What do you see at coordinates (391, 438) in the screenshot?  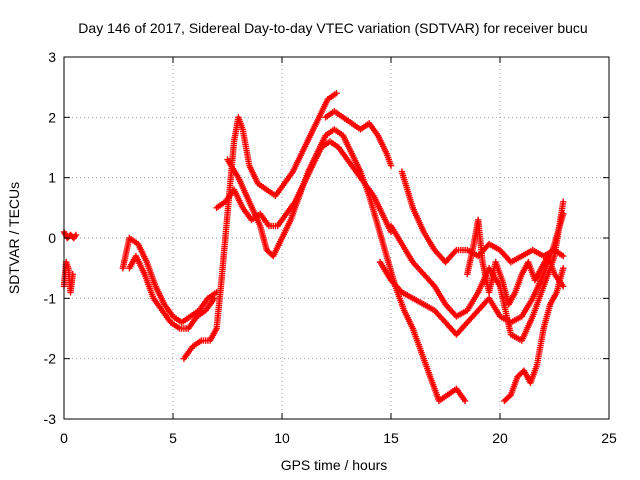 I see `x-tick-label: 15` at bounding box center [391, 438].